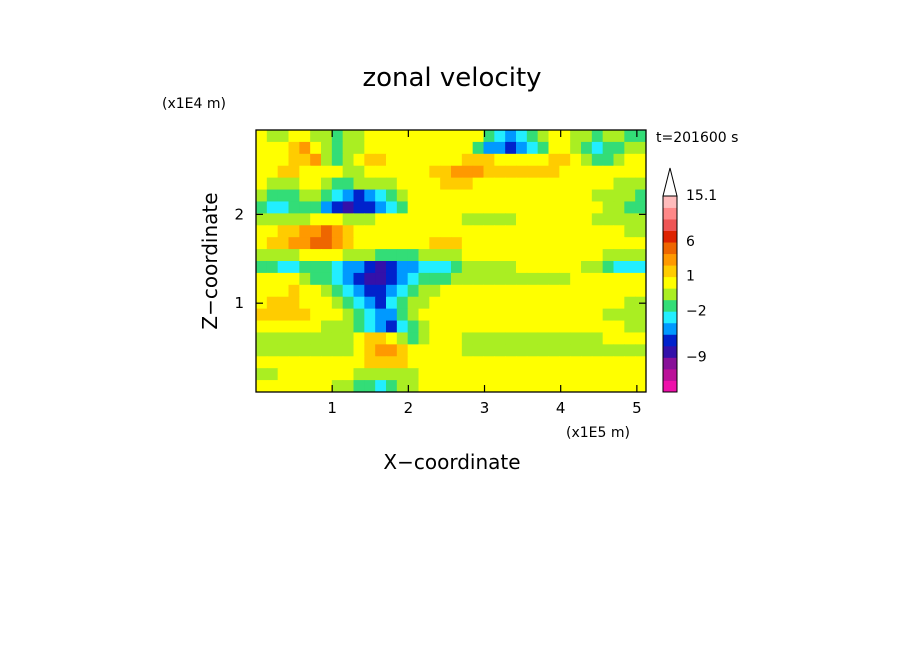 The width and height of the screenshot is (904, 654). What do you see at coordinates (670, 202) in the screenshot?
I see `colorbar-swatch` at bounding box center [670, 202].